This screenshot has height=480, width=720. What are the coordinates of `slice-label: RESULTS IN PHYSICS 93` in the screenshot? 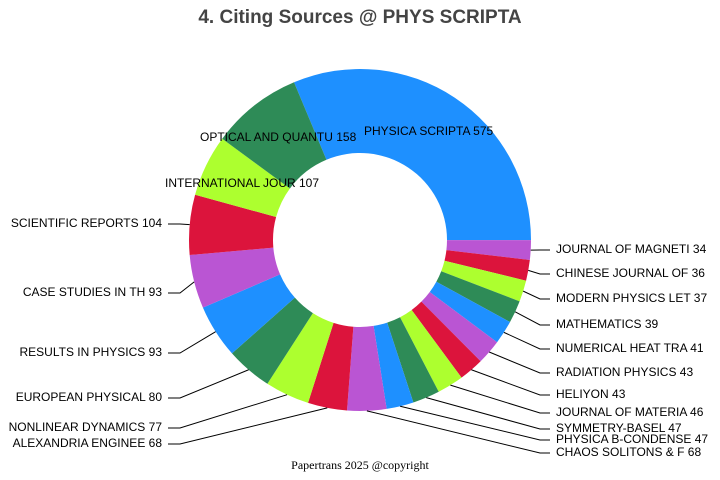 It's located at (91, 352).